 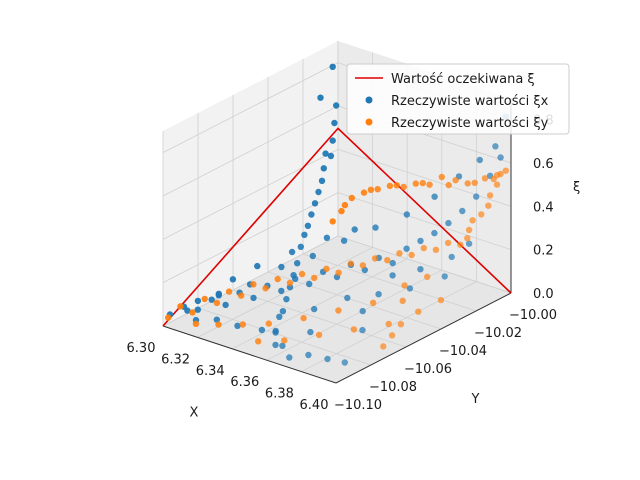 I want to click on z-tick-label: 0.0, so click(x=543, y=294).